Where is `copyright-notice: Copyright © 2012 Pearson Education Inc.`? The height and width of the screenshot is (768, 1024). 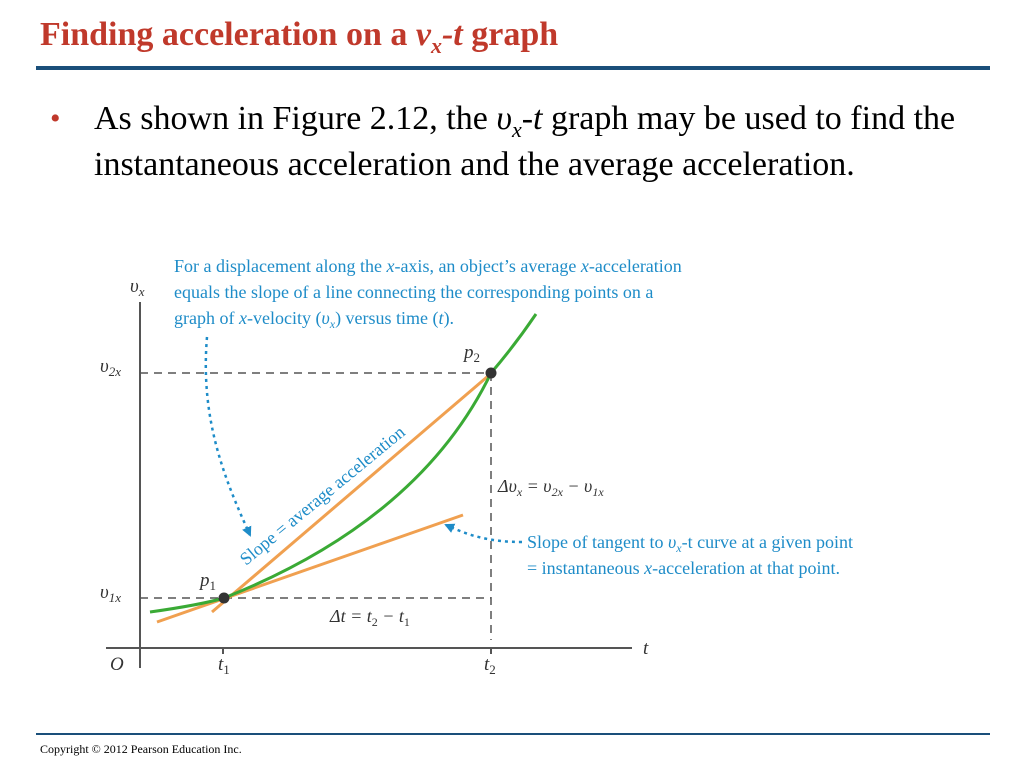
copyright-notice: Copyright © 2012 Pearson Education Inc. is located at coordinates (141, 749).